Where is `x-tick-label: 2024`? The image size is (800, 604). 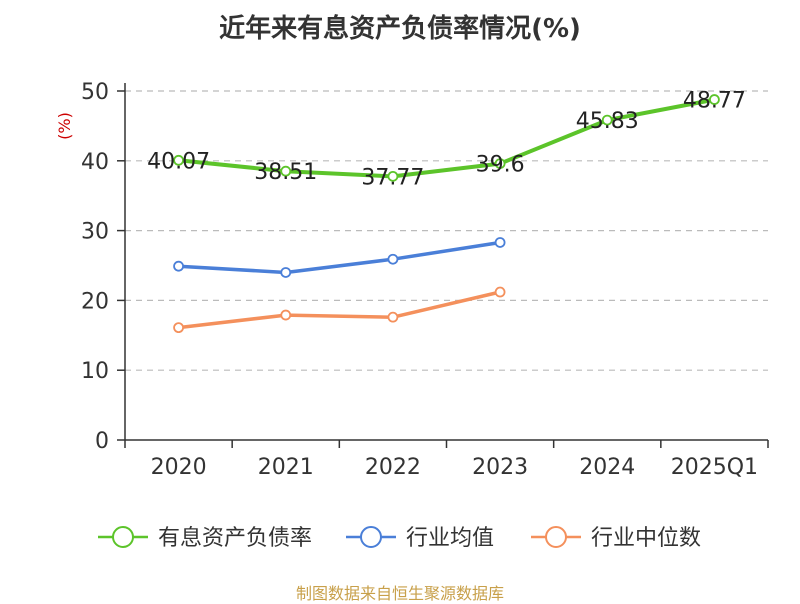
x-tick-label: 2024 is located at coordinates (607, 467).